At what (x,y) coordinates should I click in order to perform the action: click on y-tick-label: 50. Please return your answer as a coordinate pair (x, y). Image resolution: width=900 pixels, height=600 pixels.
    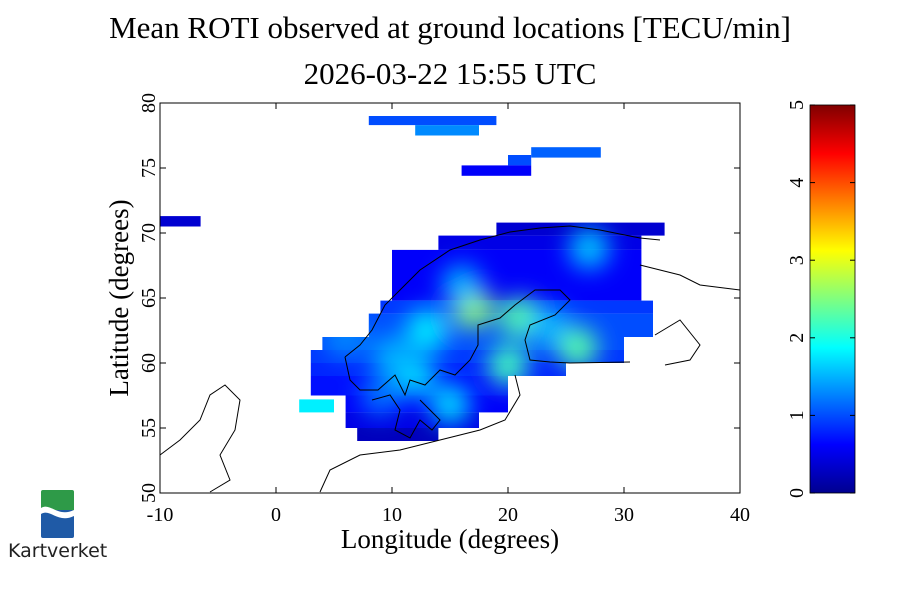
    Looking at the image, I should click on (149, 493).